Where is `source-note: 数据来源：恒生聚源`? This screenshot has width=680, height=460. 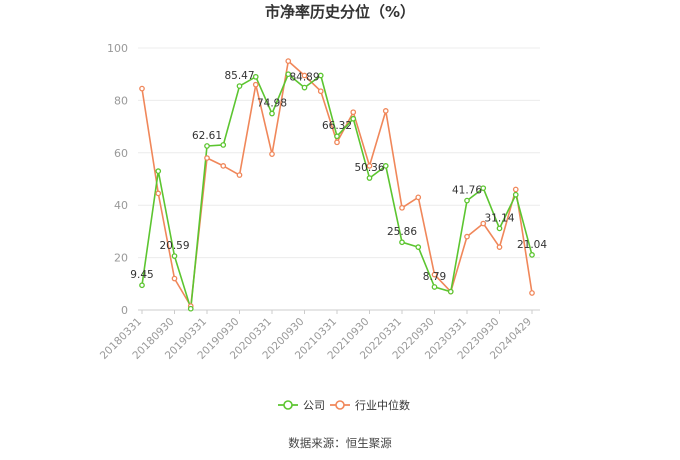
source-note: 数据来源：恒生聚源 is located at coordinates (340, 443).